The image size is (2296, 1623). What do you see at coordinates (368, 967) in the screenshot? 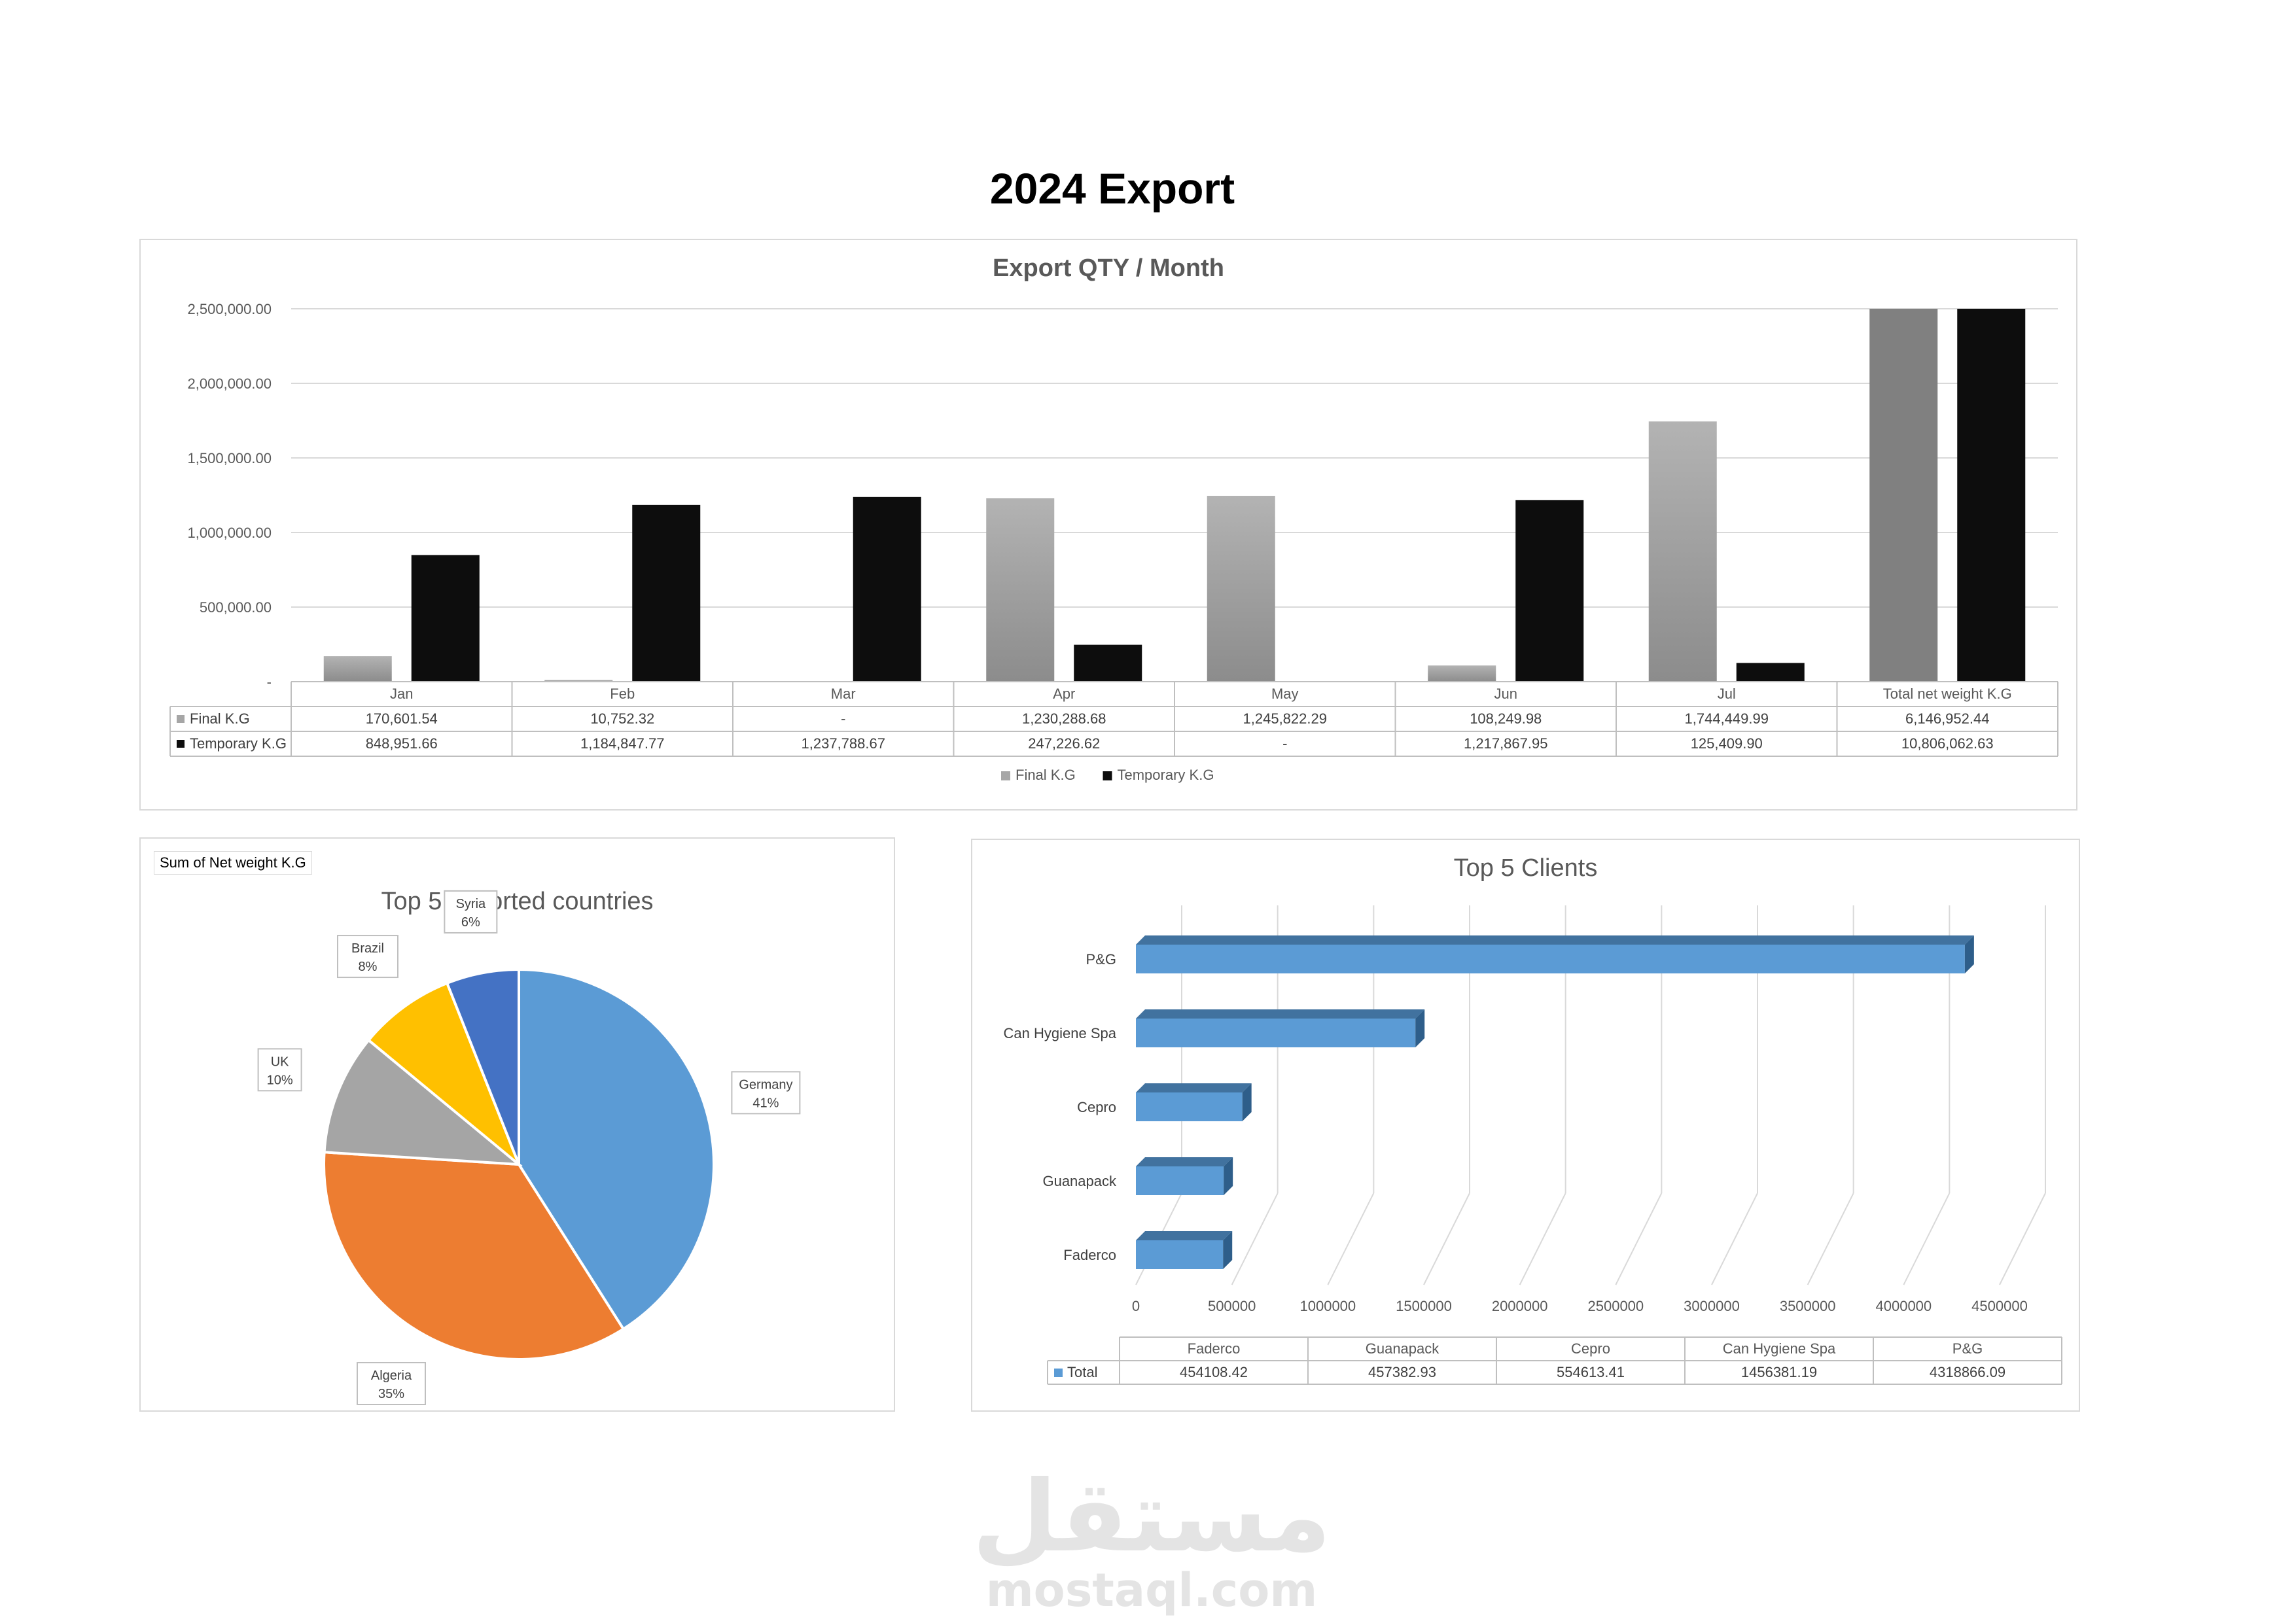
I see `pie-label-value: 8%` at bounding box center [368, 967].